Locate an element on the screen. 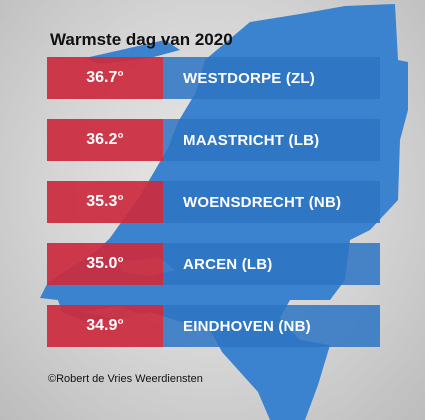 The height and width of the screenshot is (420, 425). location-name: ARCEN (LB) is located at coordinates (271, 264).